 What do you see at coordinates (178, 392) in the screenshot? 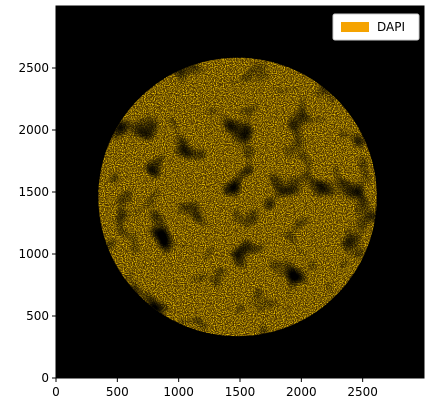
I see `x-tick-label: 1000` at bounding box center [178, 392].